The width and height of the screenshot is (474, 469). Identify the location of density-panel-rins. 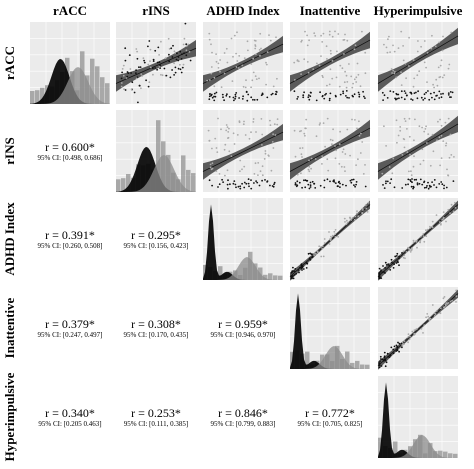
(156, 151).